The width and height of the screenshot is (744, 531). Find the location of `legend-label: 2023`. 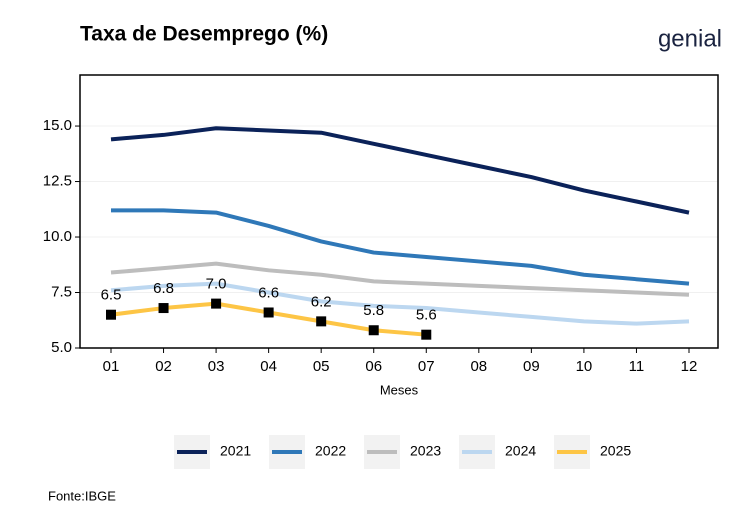

legend-label: 2023 is located at coordinates (425, 451).